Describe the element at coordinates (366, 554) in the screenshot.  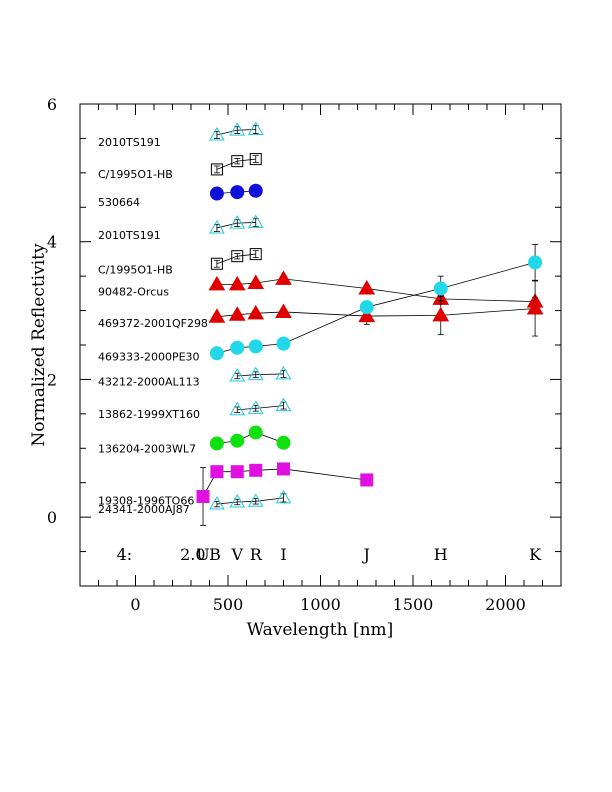
I see `band-label: J` at that location.